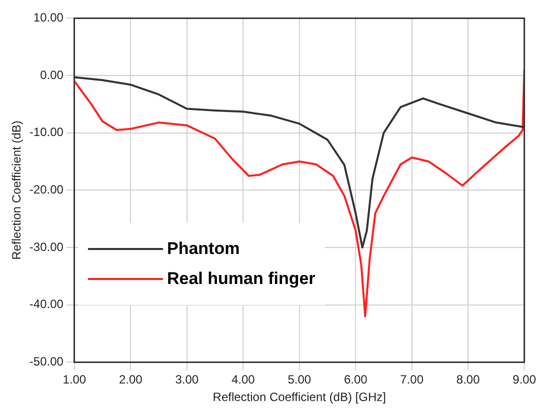  Describe the element at coordinates (46, 132) in the screenshot. I see `y-tick-label: -10.00` at that location.